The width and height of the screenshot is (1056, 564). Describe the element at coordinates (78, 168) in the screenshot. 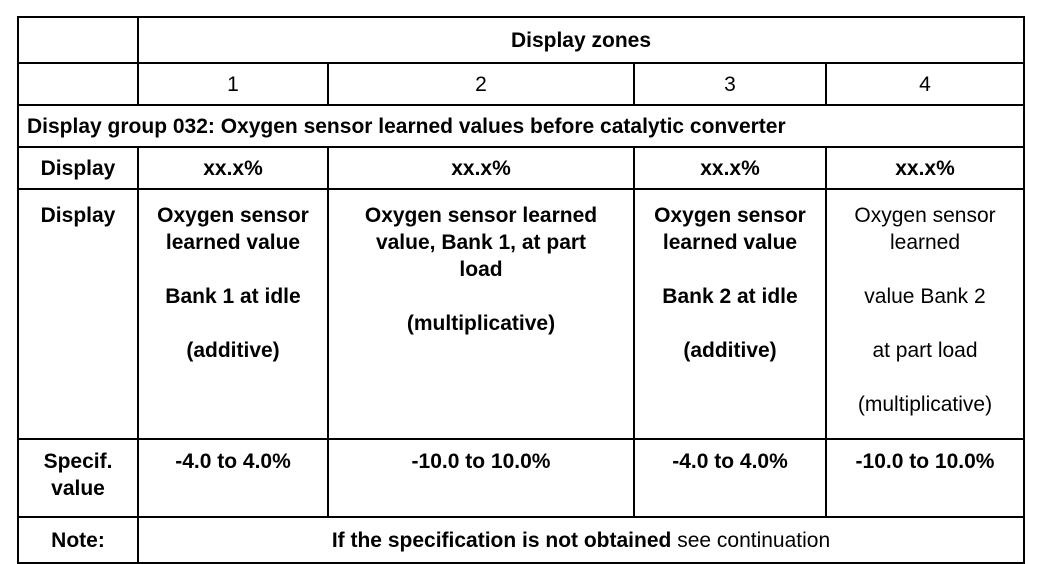

I see `display-format-label: Display` at that location.